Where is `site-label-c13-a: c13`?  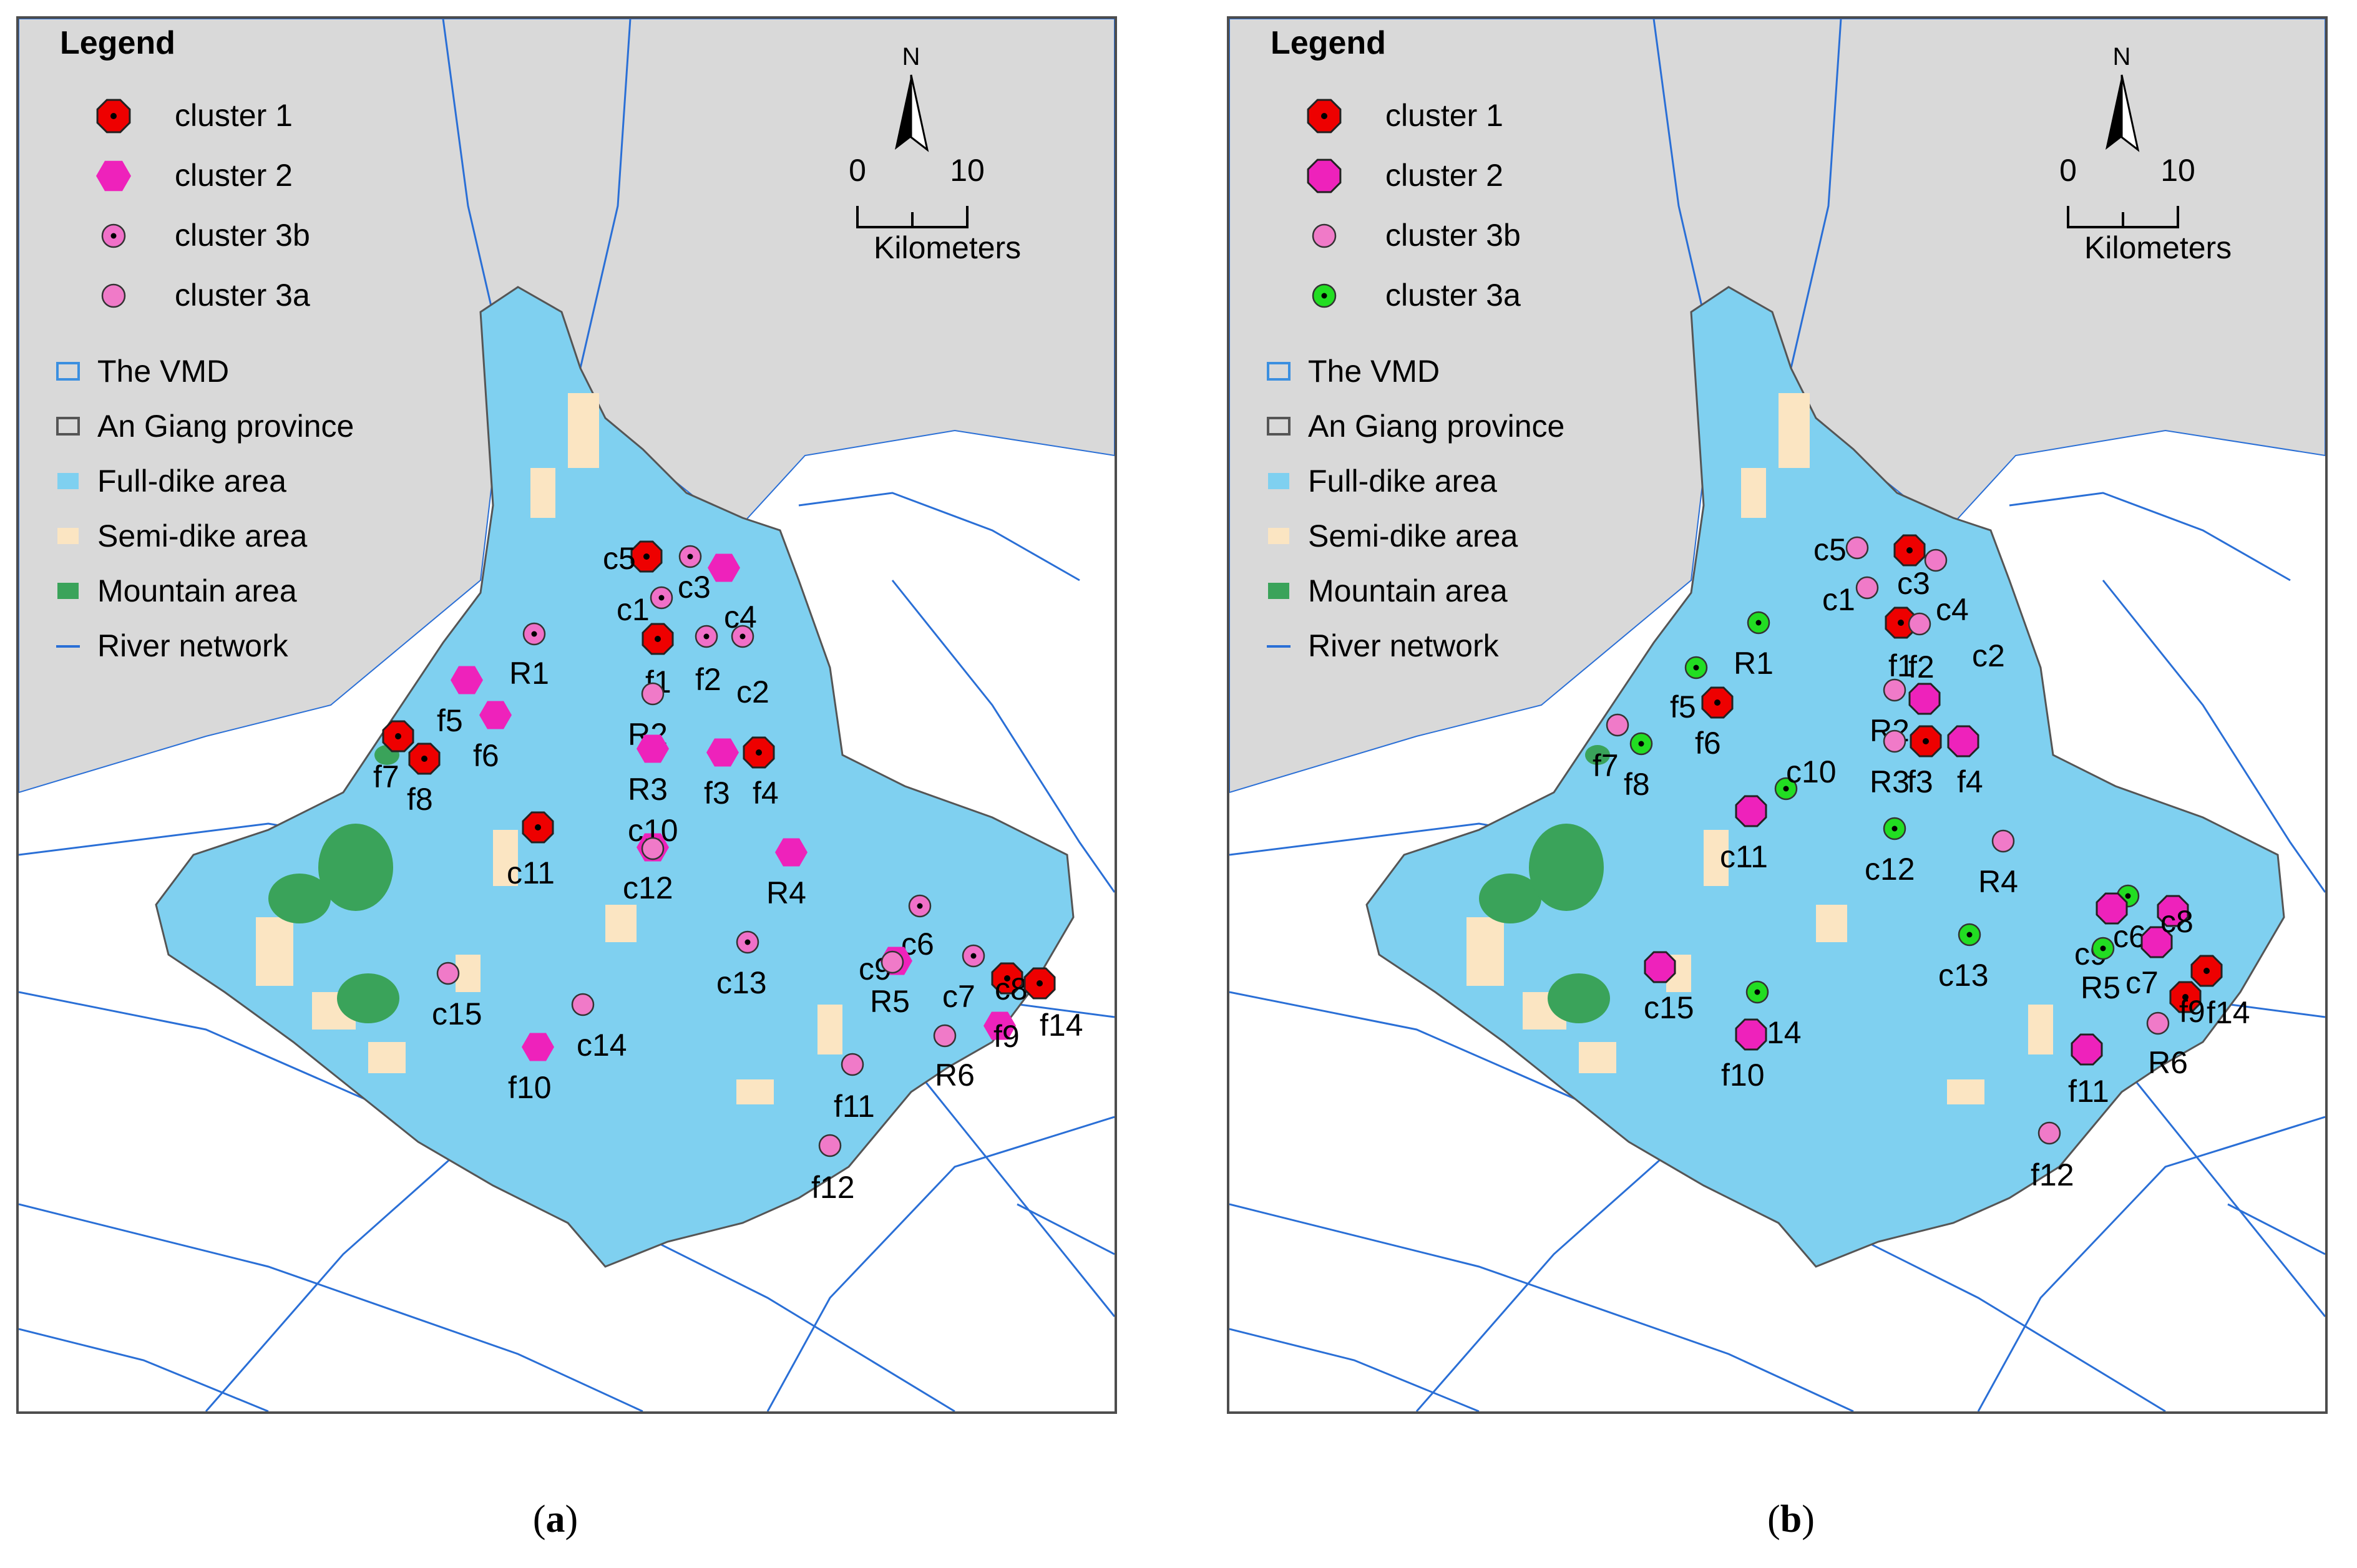
site-label-c13-a: c13 is located at coordinates (741, 982).